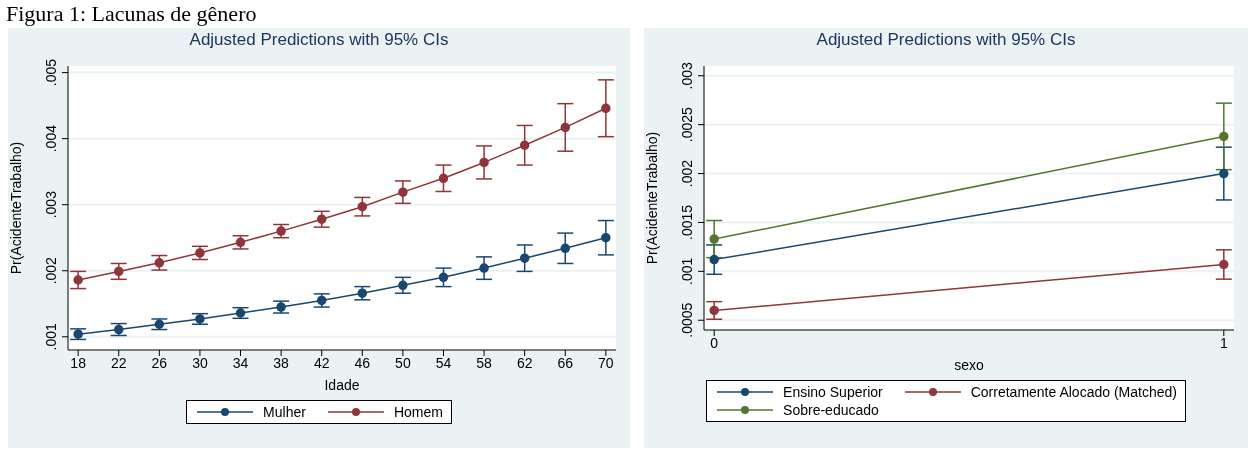 The image size is (1253, 454). I want to click on legend-label: Ensino Superior, so click(833, 392).